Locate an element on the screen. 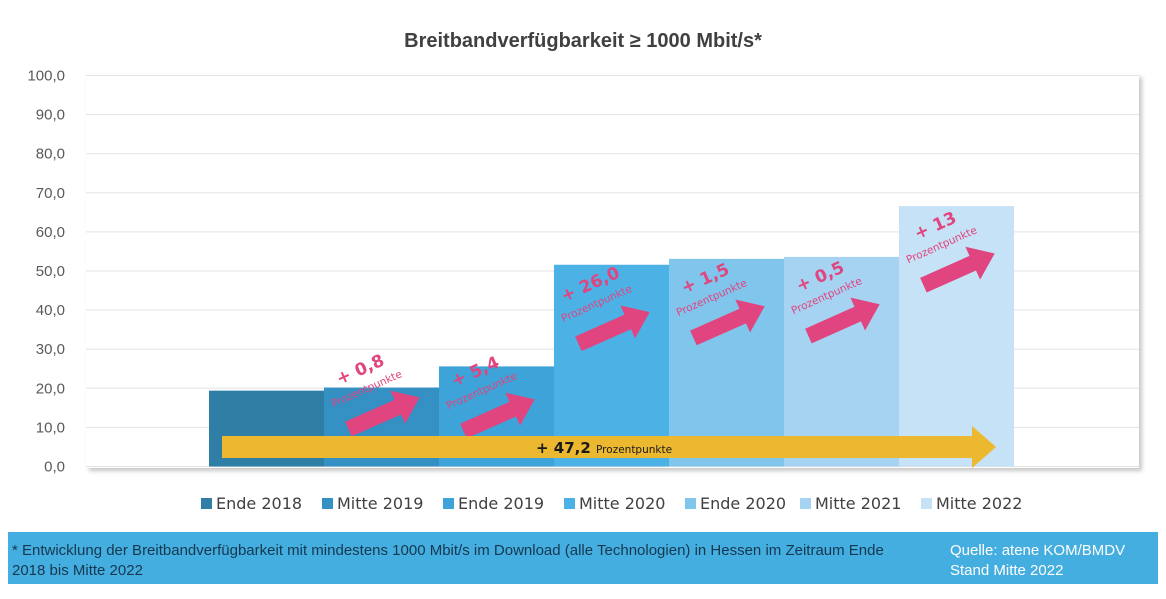 This screenshot has height=599, width=1166. y-tick-label: 10,0 is located at coordinates (50, 427).